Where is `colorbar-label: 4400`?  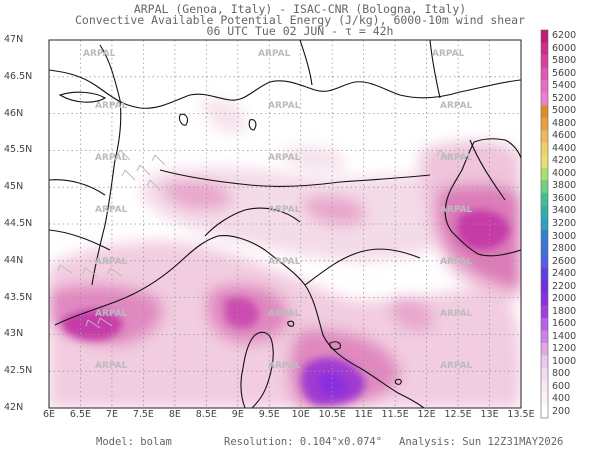
colorbar-label: 4400 is located at coordinates (564, 148).